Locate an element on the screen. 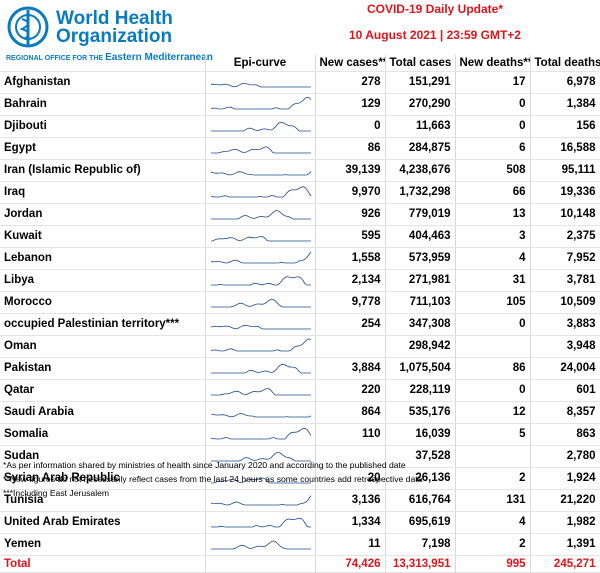 The height and width of the screenshot is (573, 600). header-cell: New cases** is located at coordinates (350, 64).